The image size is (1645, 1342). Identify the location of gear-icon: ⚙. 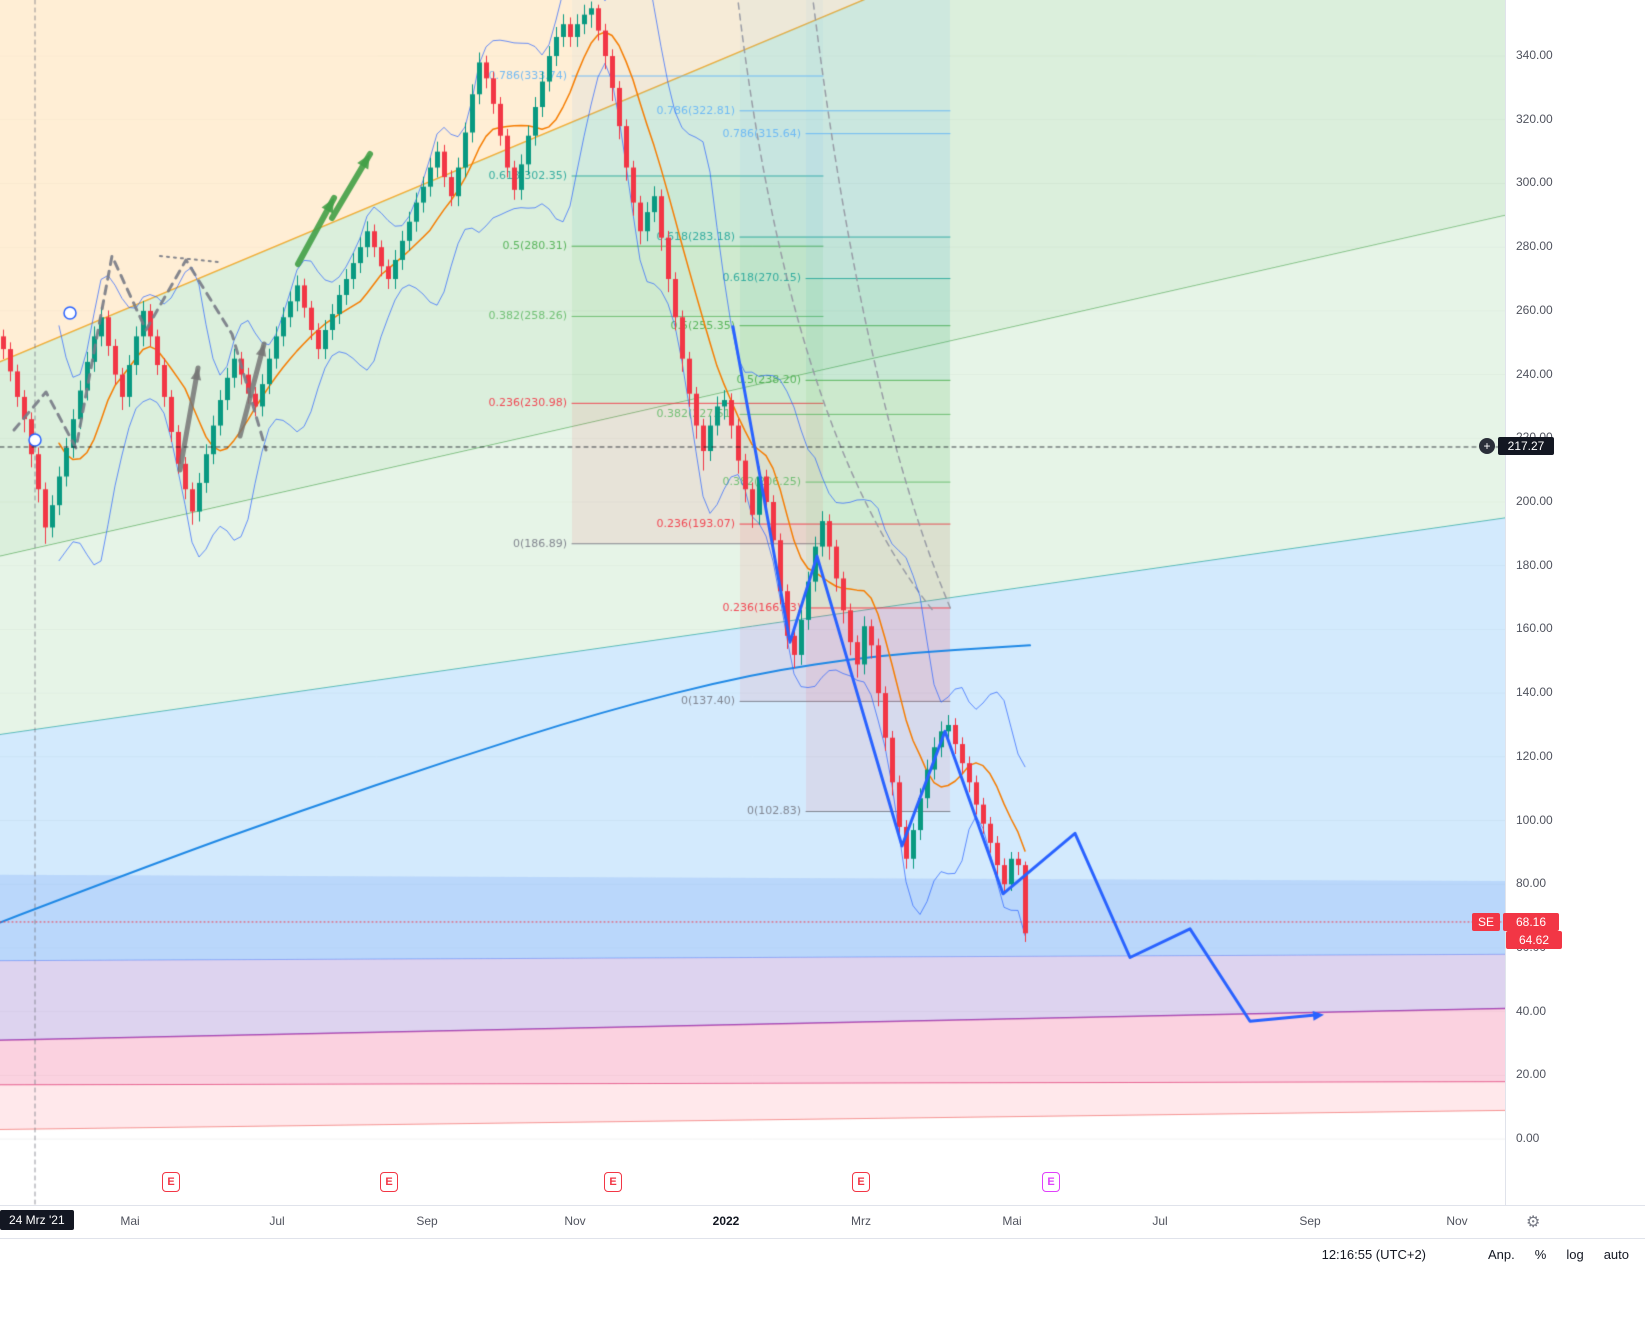
(1533, 1222).